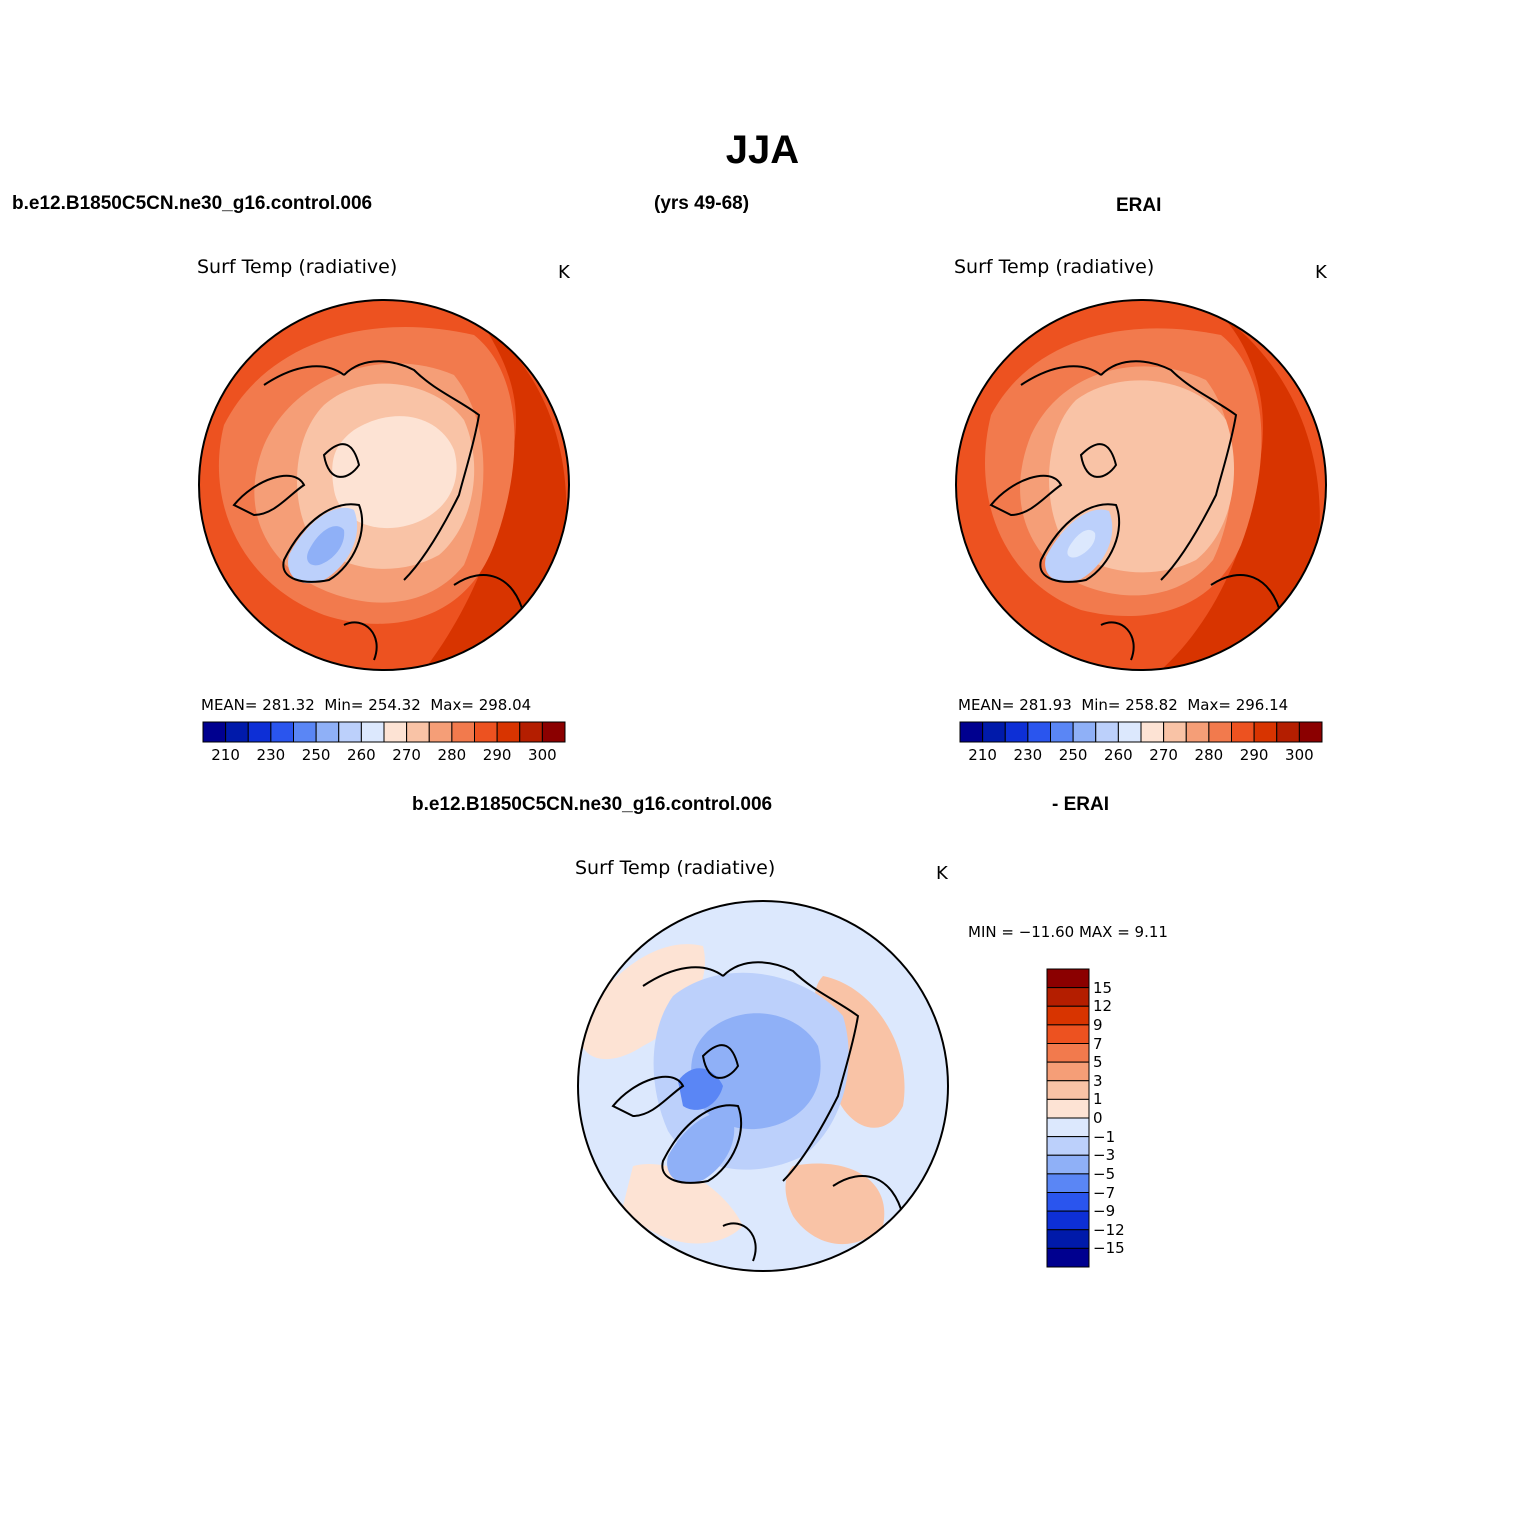  I want to click on panel1-colorbar-tick-label: 260, so click(361, 755).